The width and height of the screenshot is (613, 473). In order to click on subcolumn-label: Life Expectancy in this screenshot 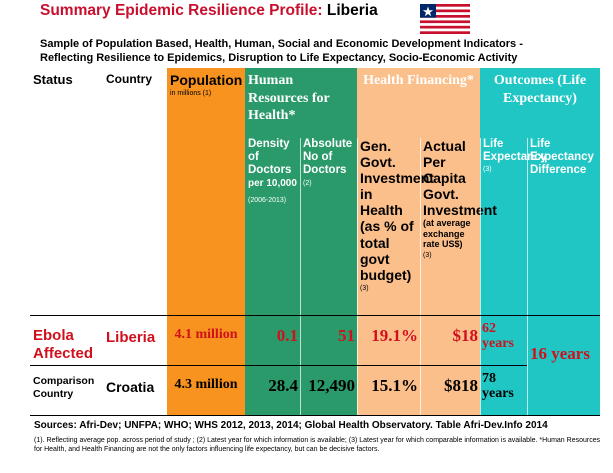, I will do `click(515, 151)`.